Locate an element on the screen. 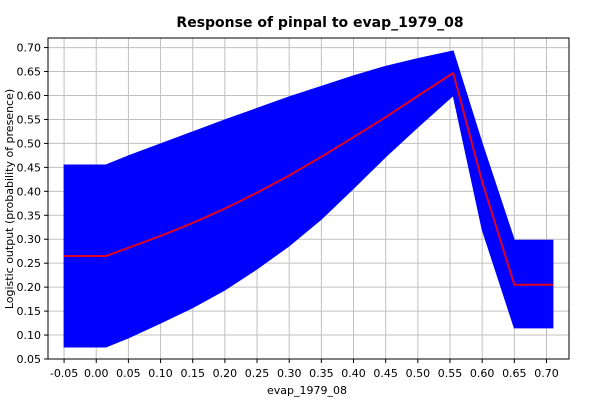  x-tick-label: 0.40 is located at coordinates (353, 373).